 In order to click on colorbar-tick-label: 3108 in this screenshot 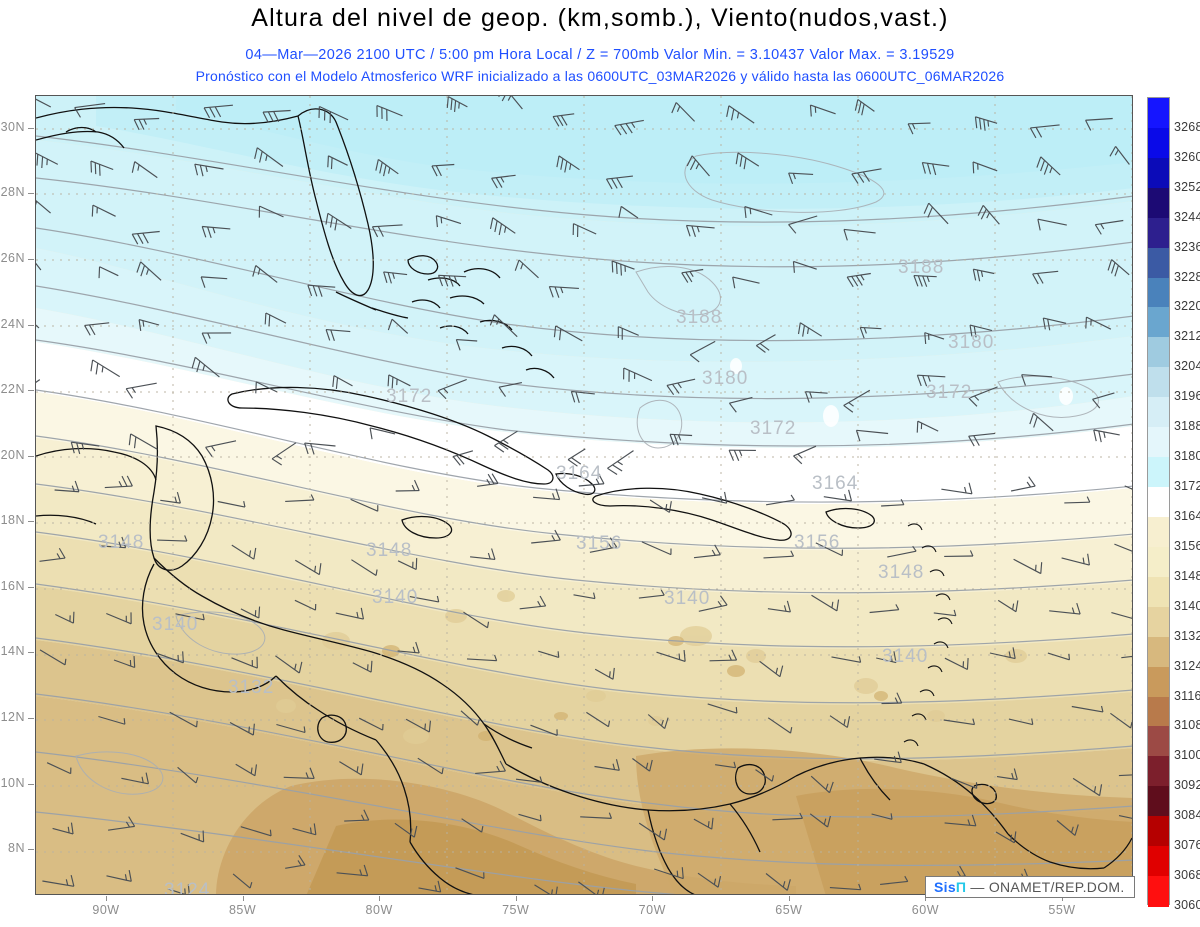, I will do `click(1187, 725)`.